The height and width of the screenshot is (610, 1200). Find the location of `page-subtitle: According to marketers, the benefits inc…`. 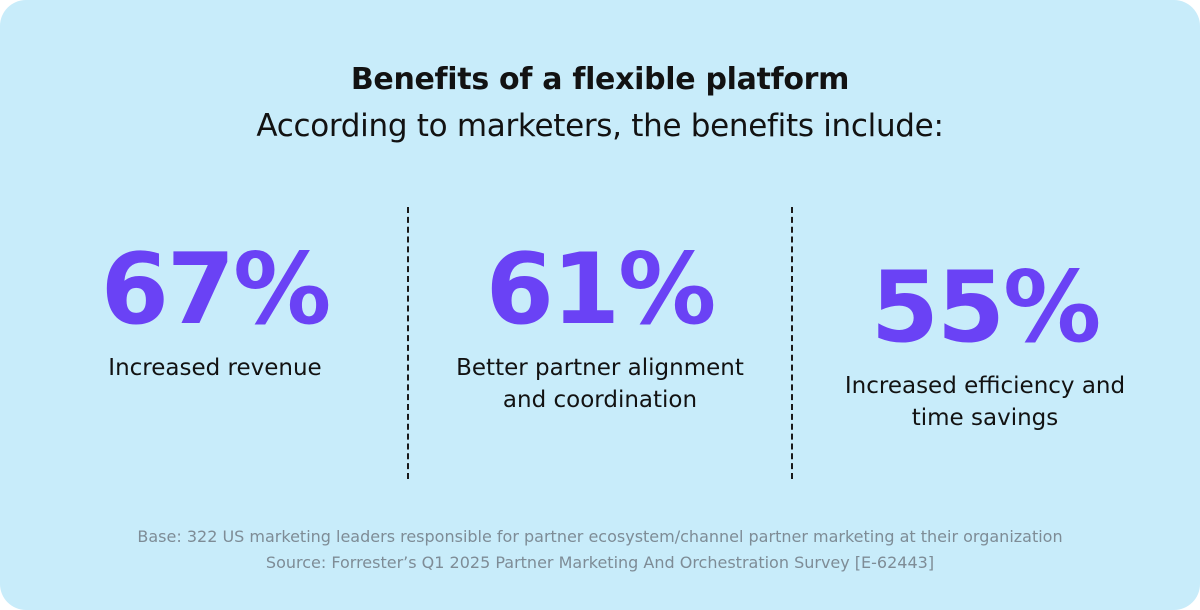

page-subtitle: According to marketers, the benefits inc… is located at coordinates (600, 126).